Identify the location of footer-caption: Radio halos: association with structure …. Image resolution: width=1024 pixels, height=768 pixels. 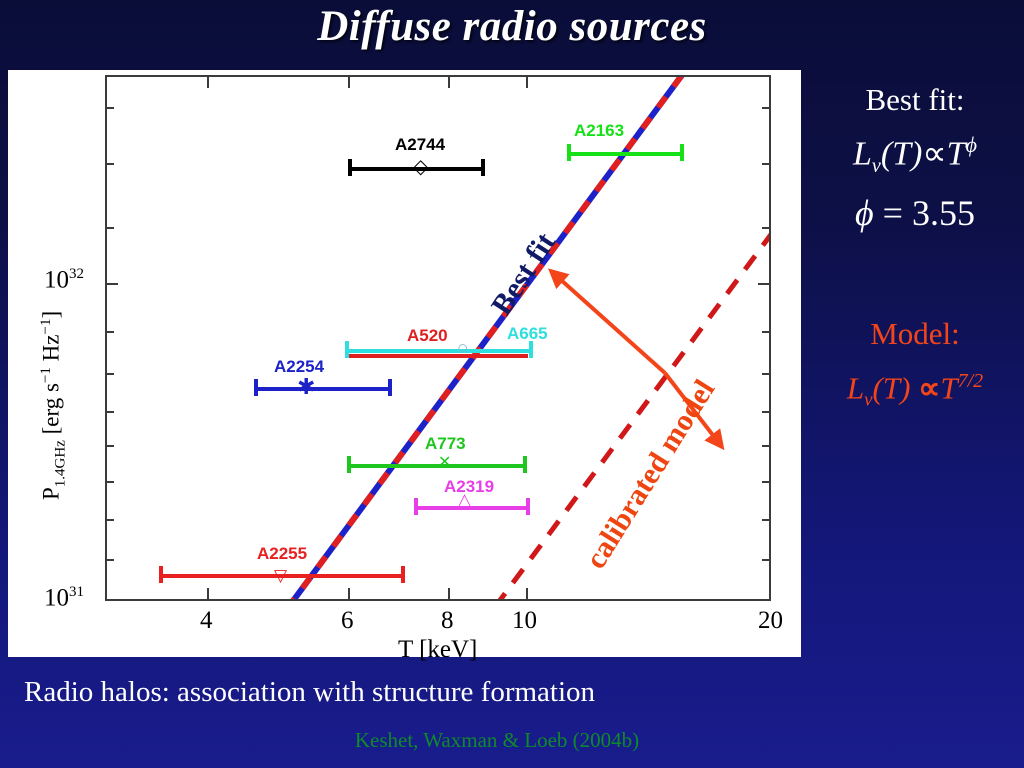
(310, 692).